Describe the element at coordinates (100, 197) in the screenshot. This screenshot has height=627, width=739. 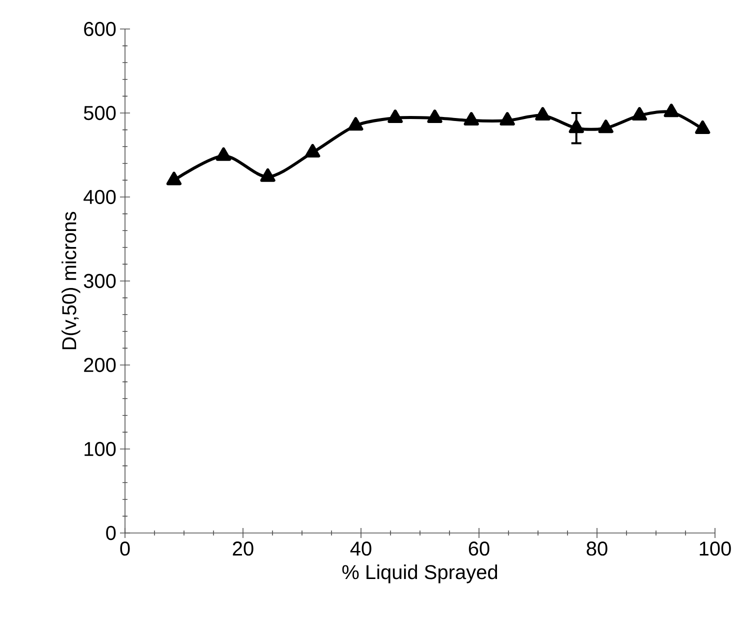
I see `y-tick-label: 400` at that location.